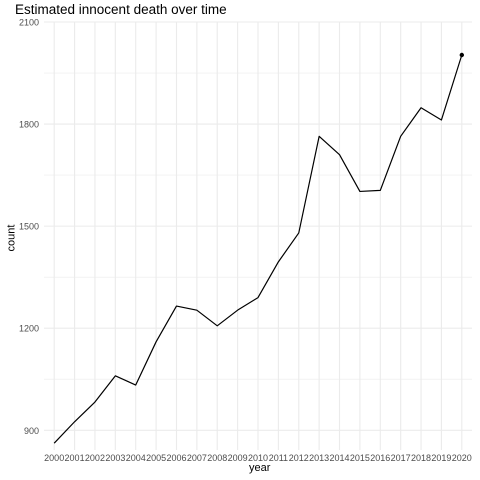 The width and height of the screenshot is (480, 480). What do you see at coordinates (31, 431) in the screenshot?
I see `y-tick-label: 900` at bounding box center [31, 431].